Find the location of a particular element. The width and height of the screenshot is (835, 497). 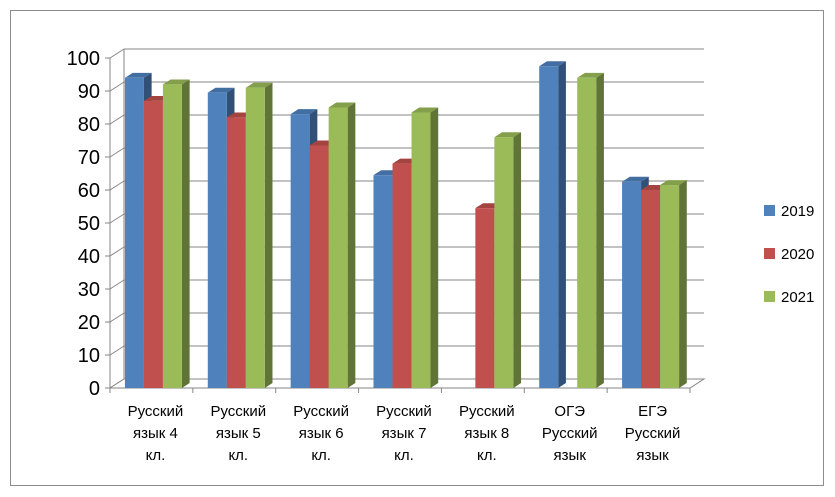

y-tick-label: 70 is located at coordinates (89, 158).